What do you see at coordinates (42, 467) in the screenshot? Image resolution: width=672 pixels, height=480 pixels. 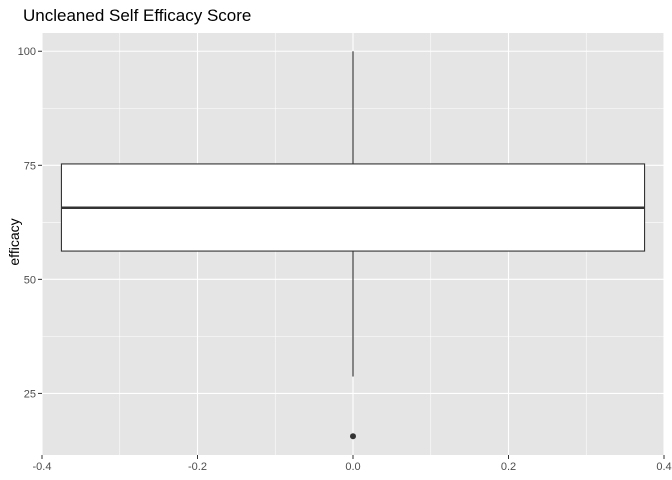 I see `x-tick-label: -0.4` at bounding box center [42, 467].